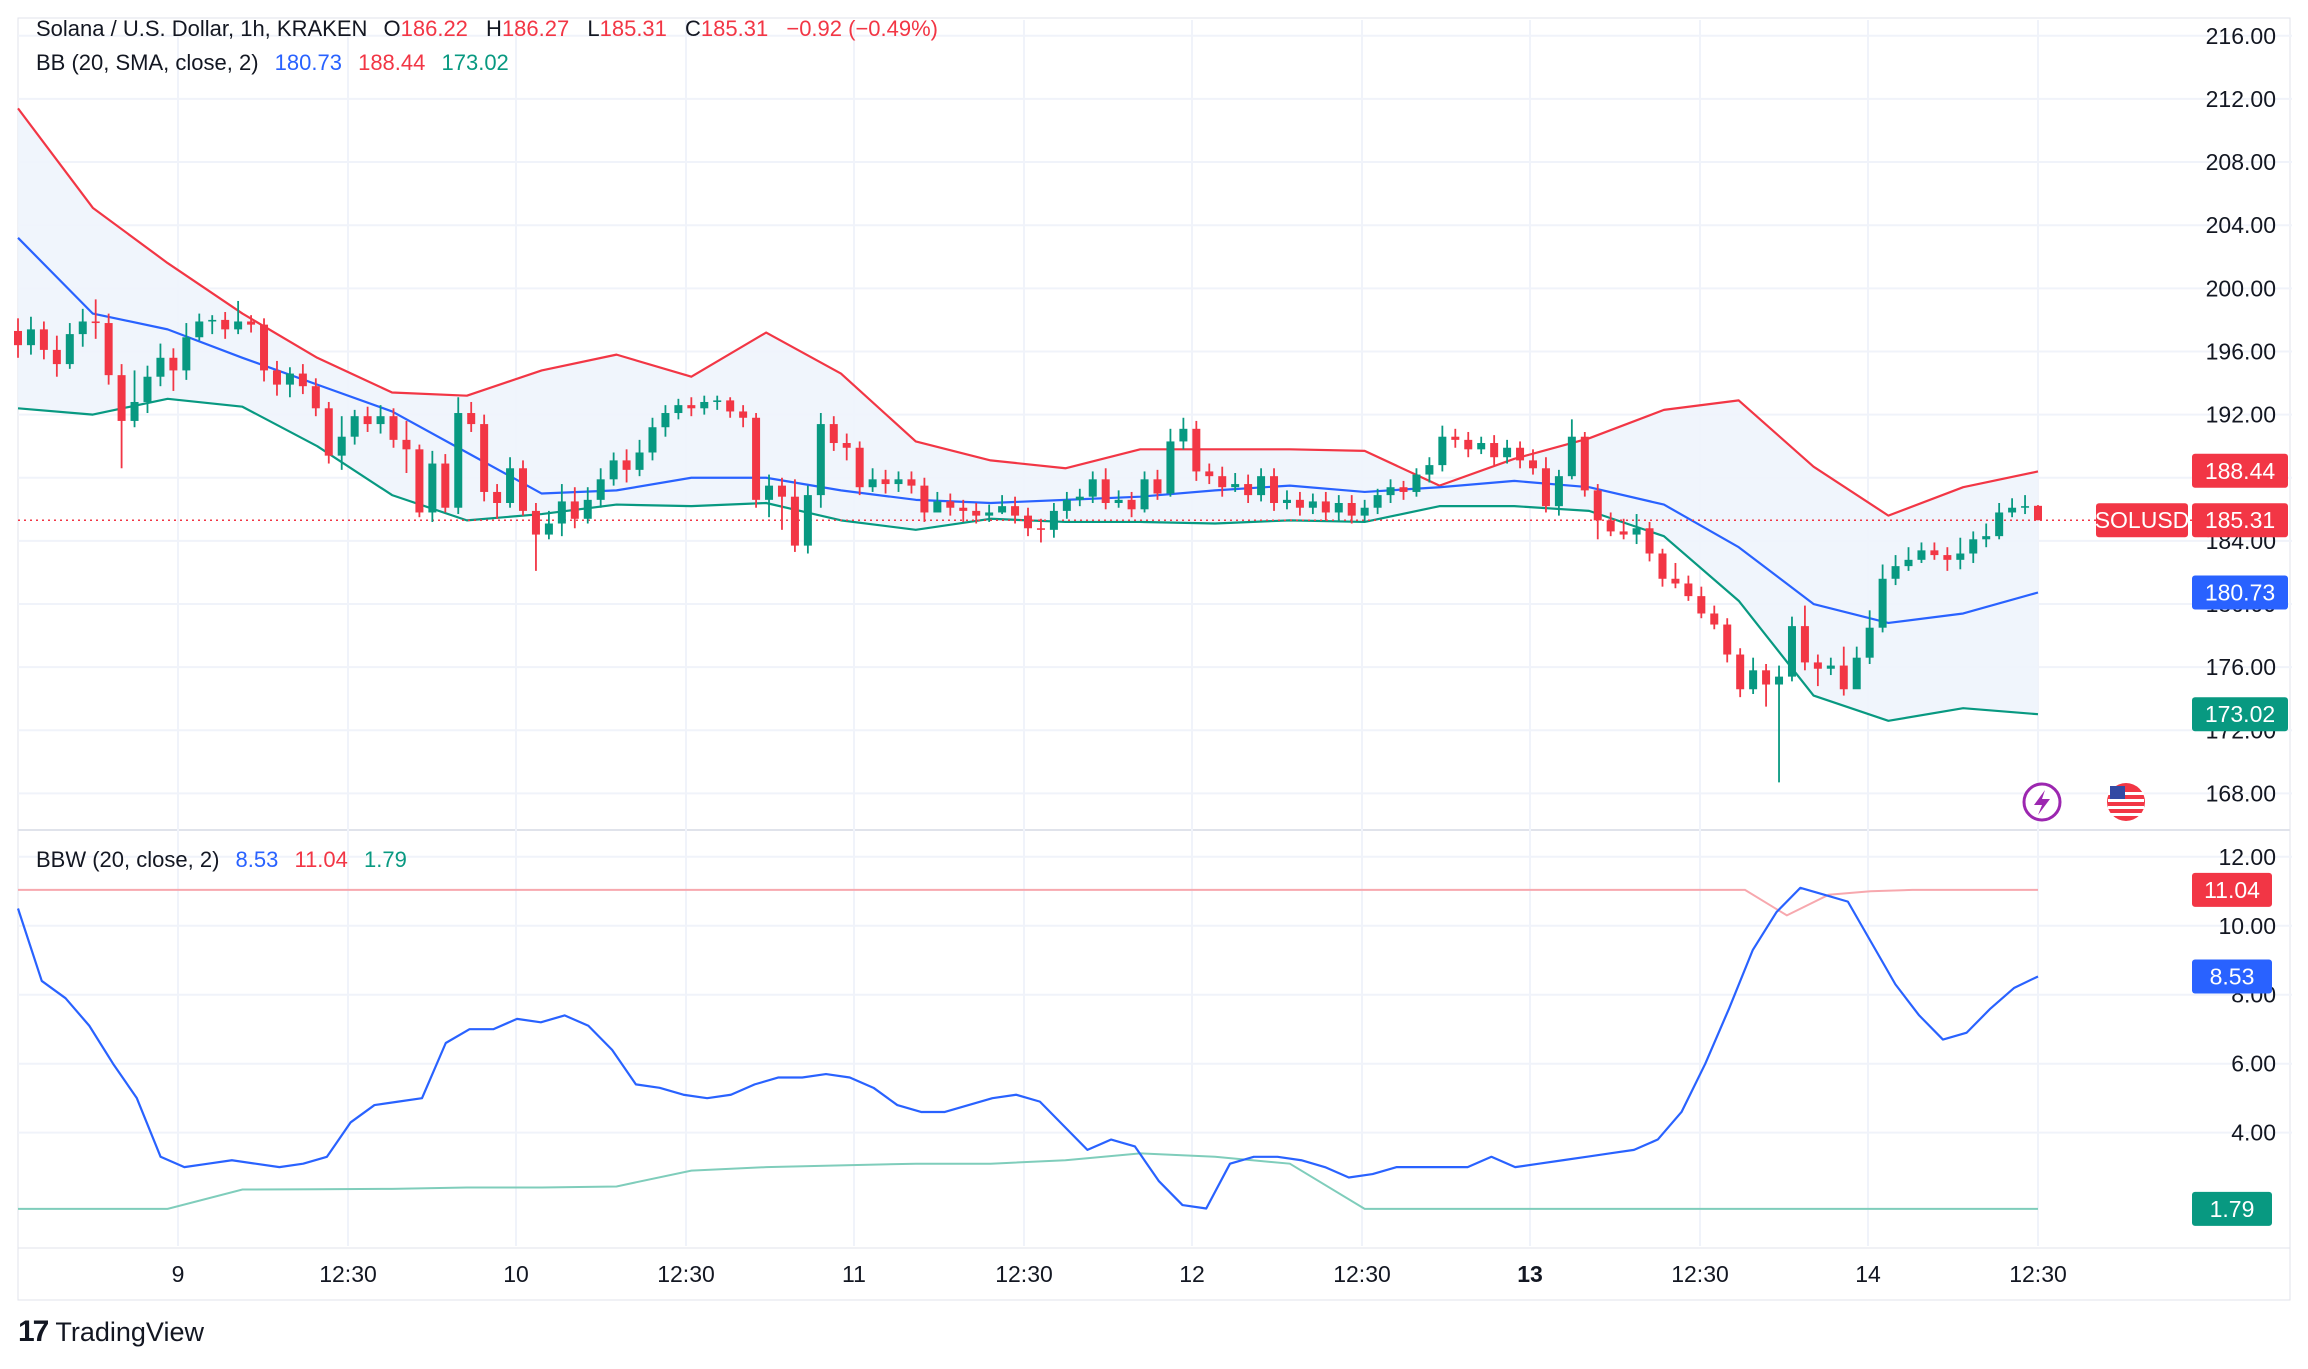  Describe the element at coordinates (2241, 667) in the screenshot. I see `price-tick-label: 176.00` at that location.